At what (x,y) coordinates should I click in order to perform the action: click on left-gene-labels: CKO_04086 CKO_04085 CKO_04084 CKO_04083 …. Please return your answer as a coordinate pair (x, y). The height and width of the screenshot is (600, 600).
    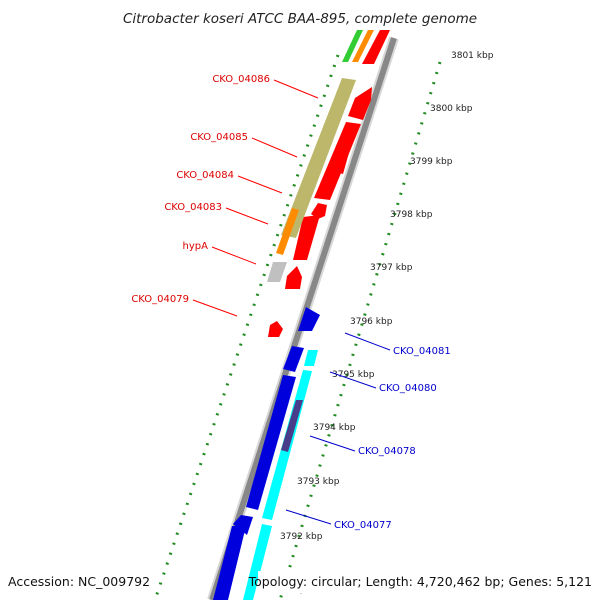
    Looking at the image, I should click on (225, 195).